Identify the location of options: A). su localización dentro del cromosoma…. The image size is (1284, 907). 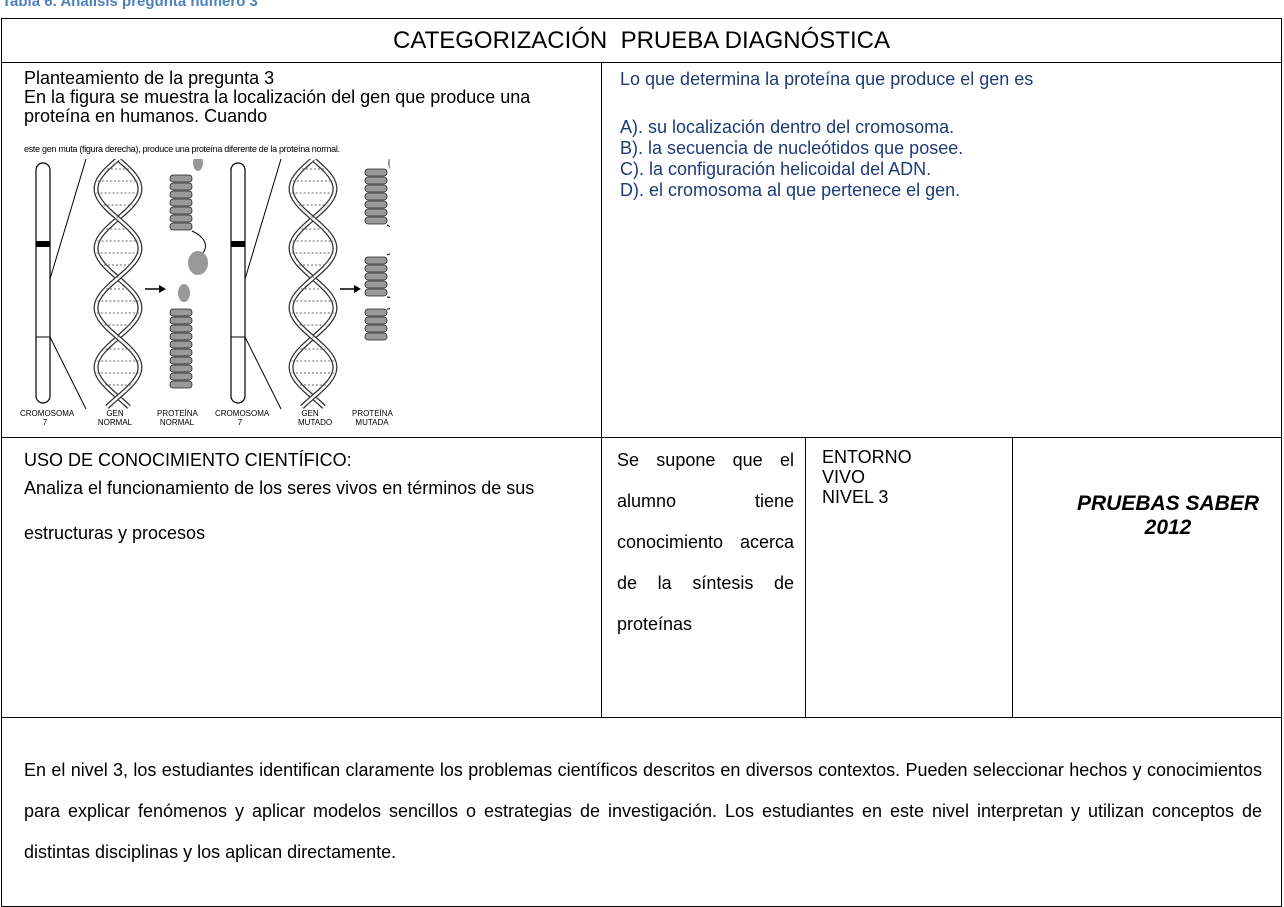
(791, 159).